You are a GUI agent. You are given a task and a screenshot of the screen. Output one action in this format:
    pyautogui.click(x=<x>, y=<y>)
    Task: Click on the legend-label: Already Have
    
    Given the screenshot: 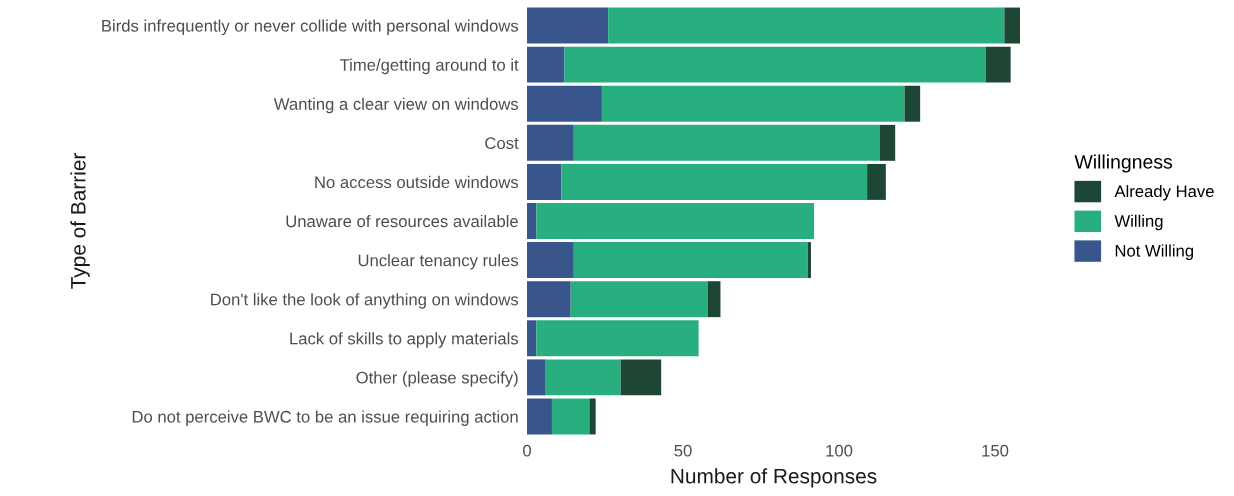 What is the action you would take?
    pyautogui.click(x=1164, y=192)
    